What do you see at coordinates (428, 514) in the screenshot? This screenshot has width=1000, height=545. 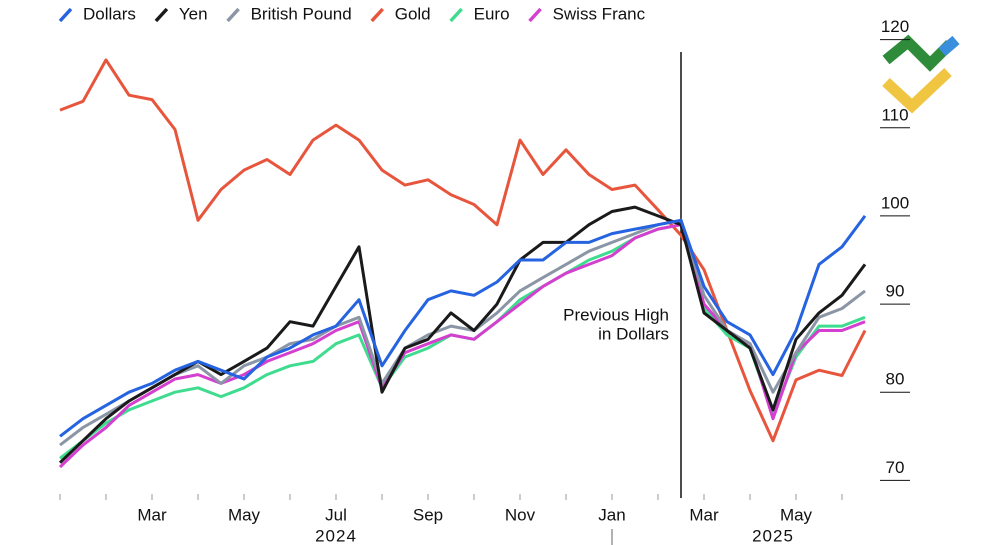 I see `x-tick-label: Sep` at bounding box center [428, 514].